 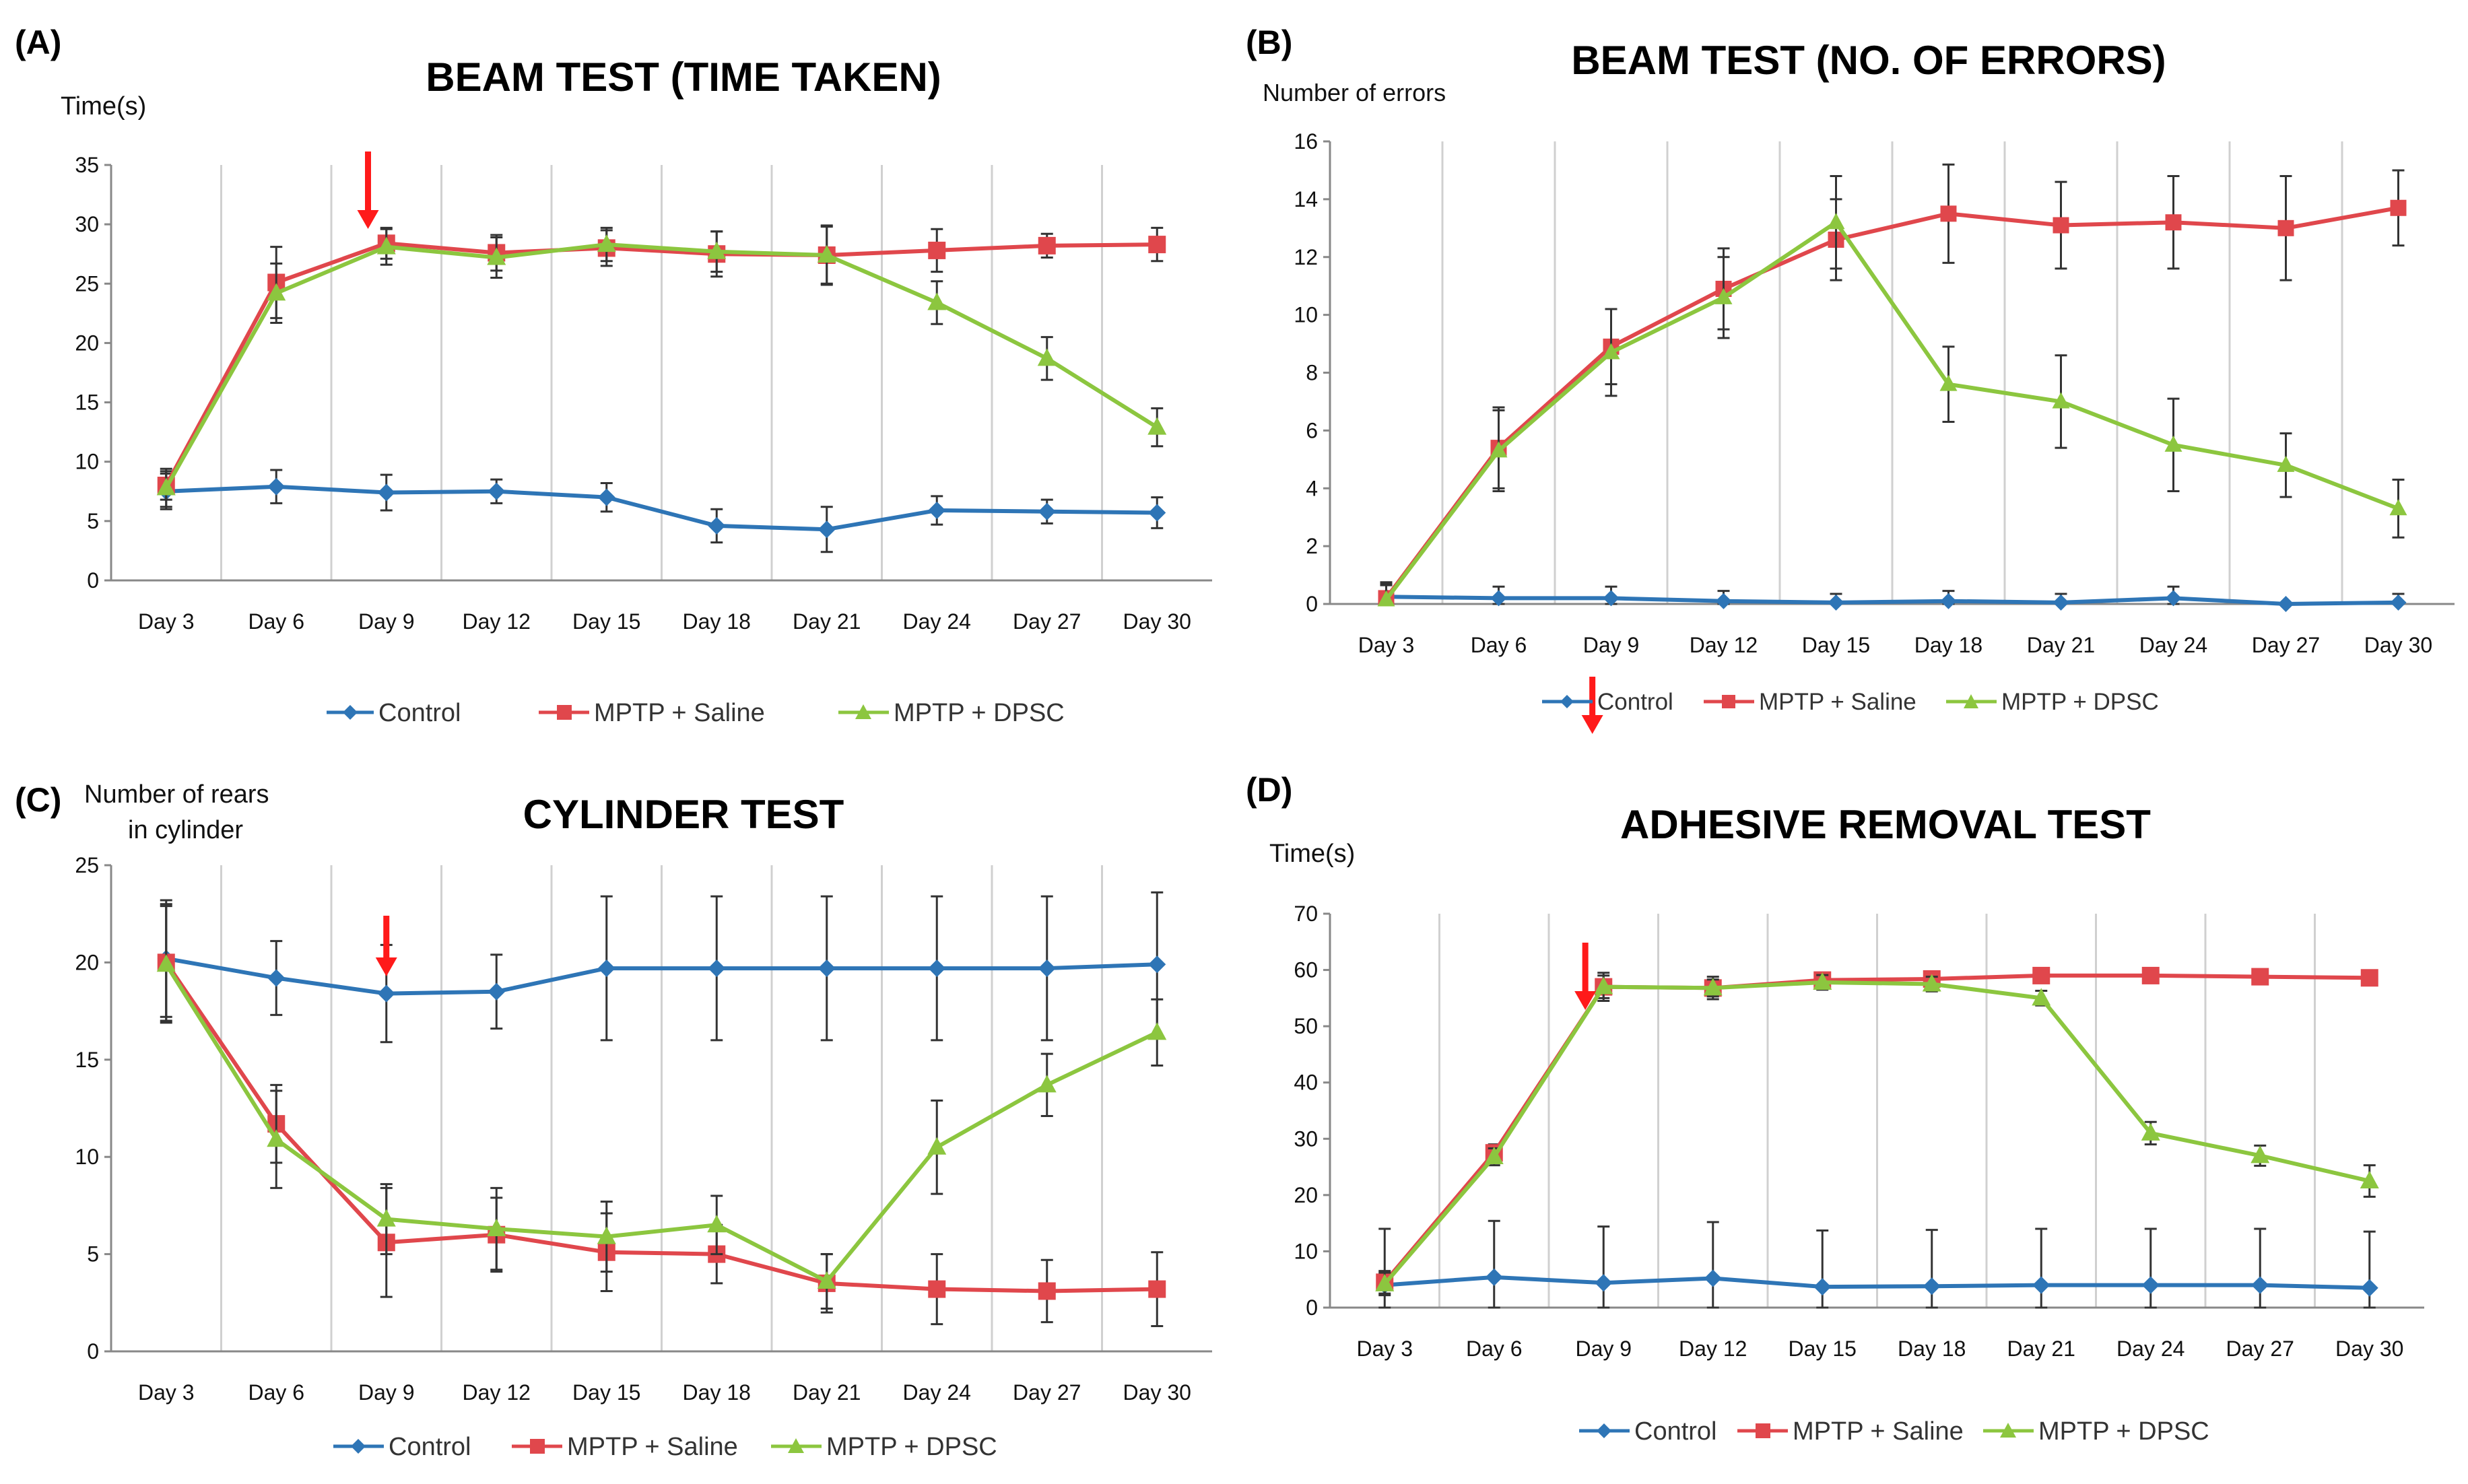 I want to click on panel-d-ytick-label: 0, so click(x=1312, y=1307).